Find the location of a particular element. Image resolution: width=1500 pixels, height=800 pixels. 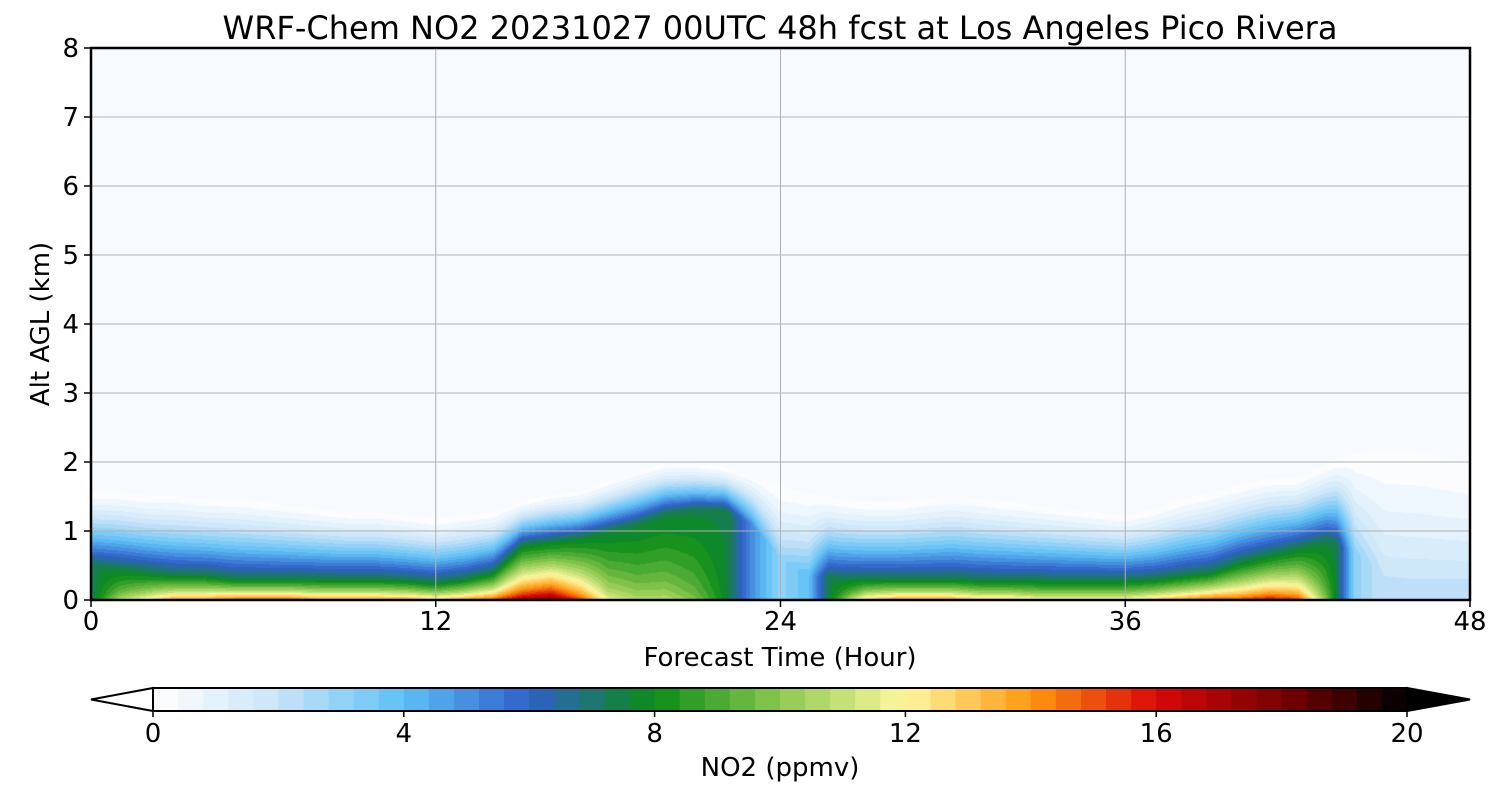

y-axis-label: Alt AGL (km) is located at coordinates (41, 324).